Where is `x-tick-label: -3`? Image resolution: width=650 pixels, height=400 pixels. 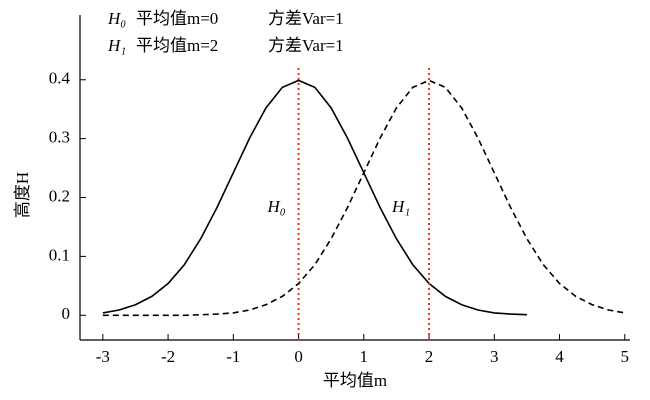
x-tick-label: -3 is located at coordinates (103, 356).